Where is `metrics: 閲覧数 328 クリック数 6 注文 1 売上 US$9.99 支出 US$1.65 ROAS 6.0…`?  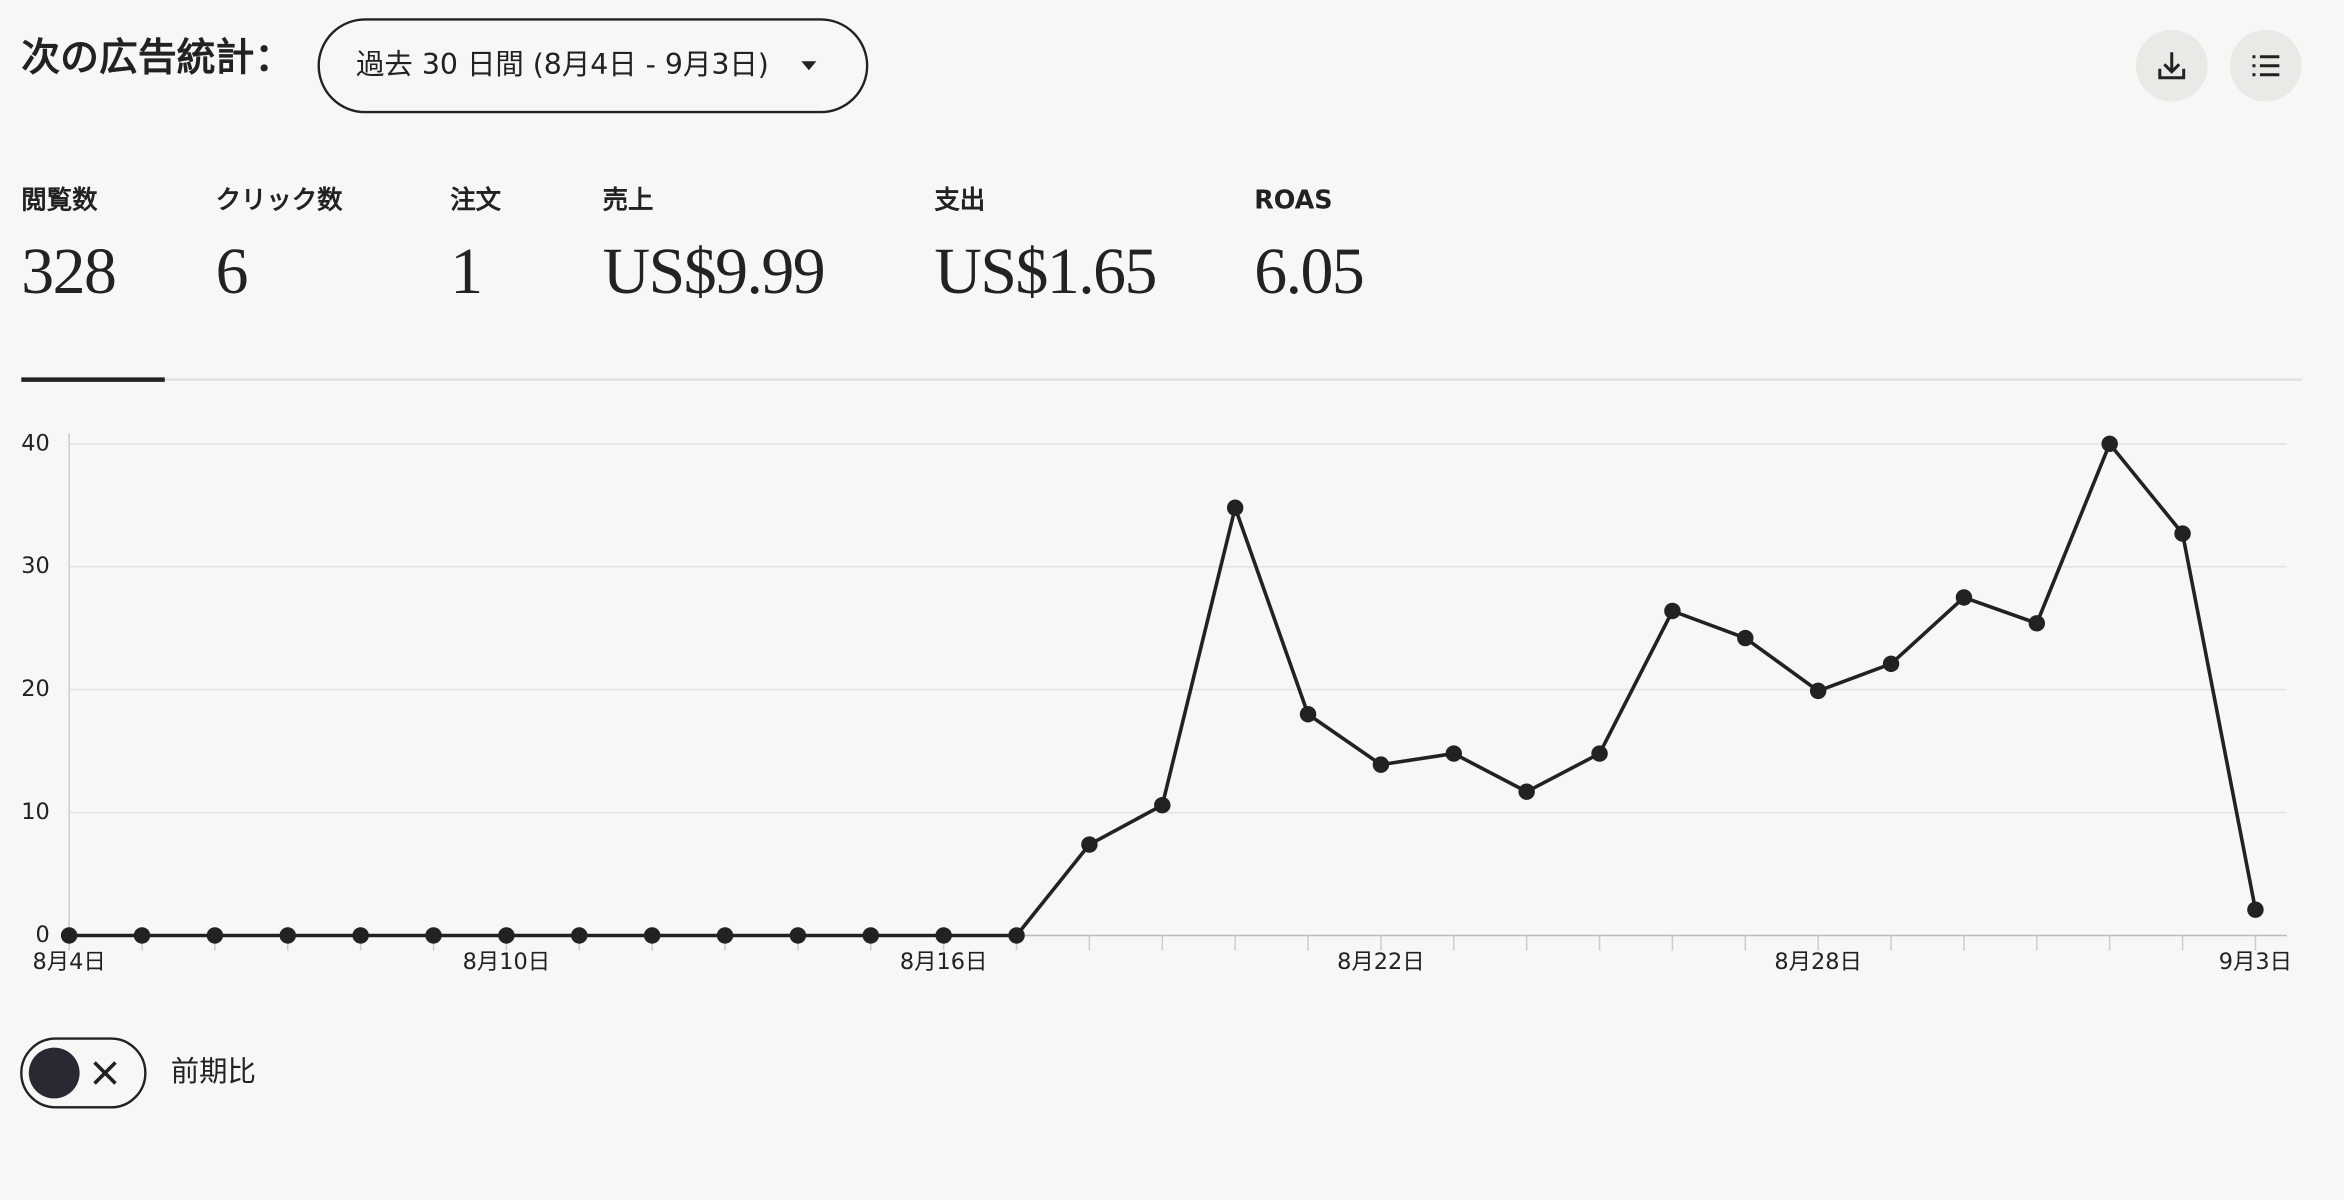 metrics: 閲覧数 328 クリック数 6 注文 1 売上 US$9.99 支出 US$1.65 ROAS 6.0… is located at coordinates (692, 246).